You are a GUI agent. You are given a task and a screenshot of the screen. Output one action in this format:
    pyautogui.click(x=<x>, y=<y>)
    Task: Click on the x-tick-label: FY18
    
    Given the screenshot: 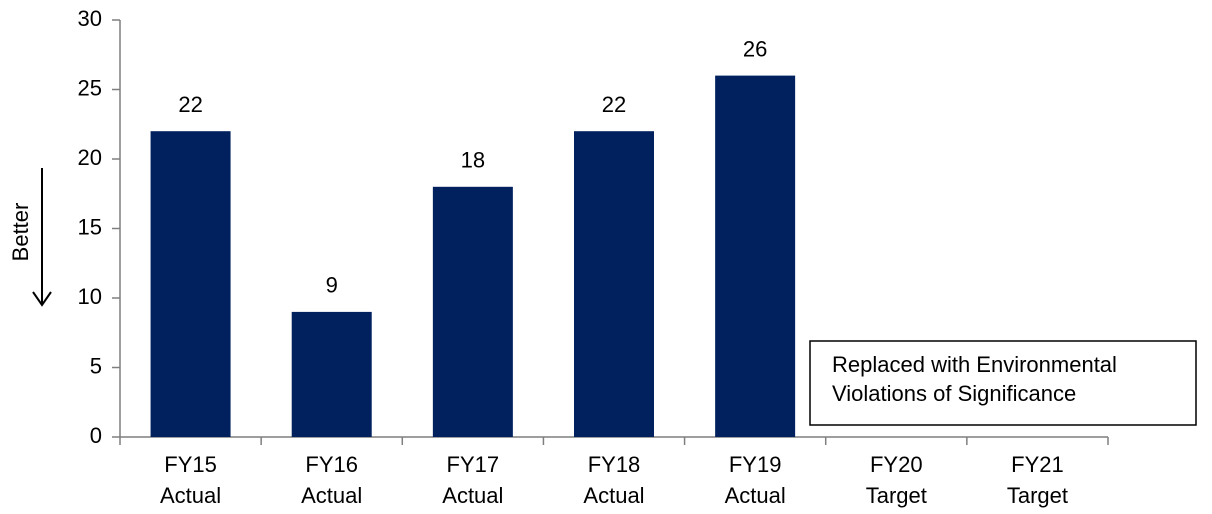 What is the action you would take?
    pyautogui.click(x=614, y=464)
    